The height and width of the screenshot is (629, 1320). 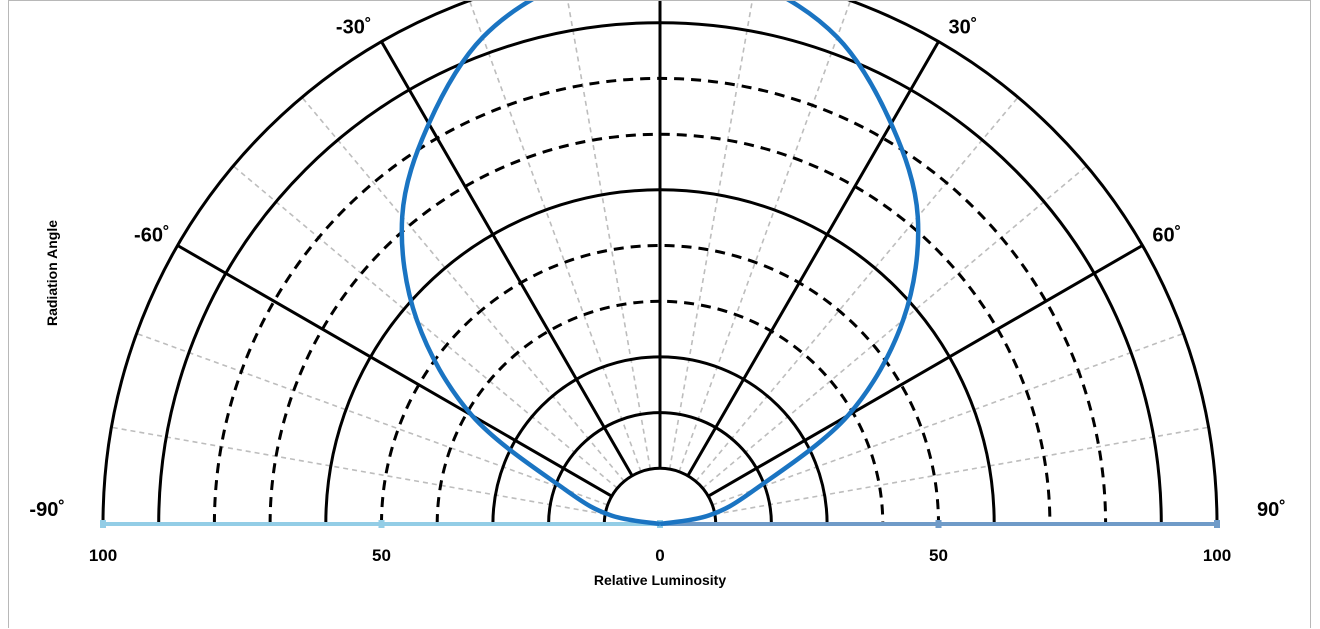 I want to click on angle-label-30: 30˚, so click(x=963, y=27).